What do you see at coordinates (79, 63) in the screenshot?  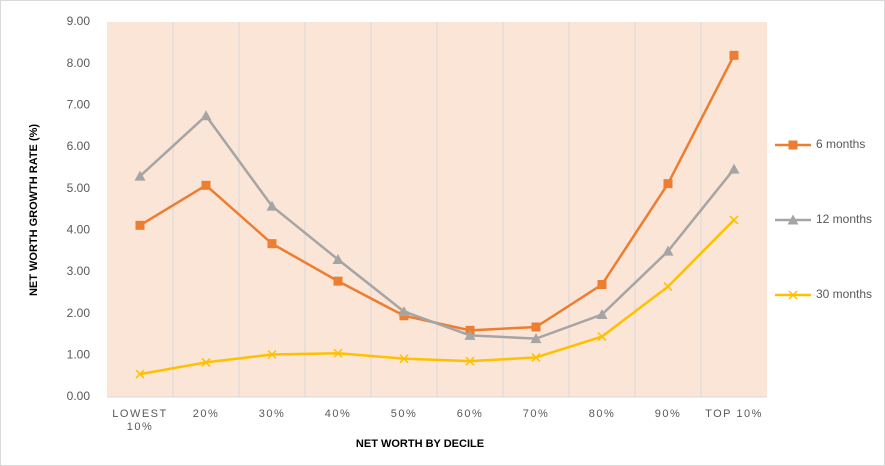 I see `y-tick-label: 8.00` at bounding box center [79, 63].